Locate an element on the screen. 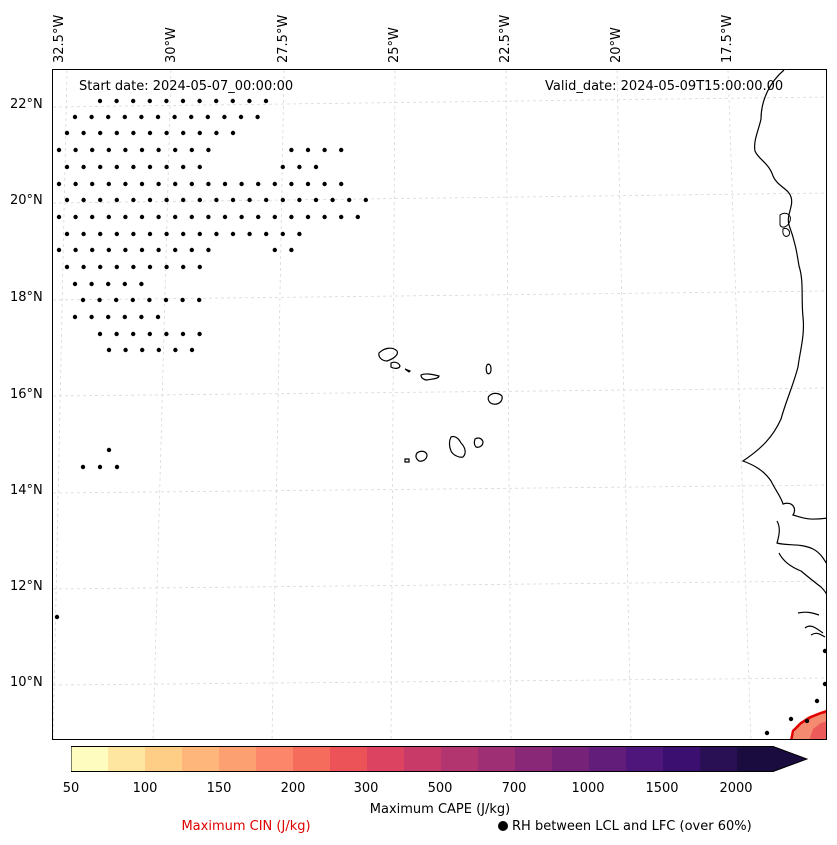 This screenshot has width=837, height=845. lon-label-30w: 30°W is located at coordinates (171, 45).